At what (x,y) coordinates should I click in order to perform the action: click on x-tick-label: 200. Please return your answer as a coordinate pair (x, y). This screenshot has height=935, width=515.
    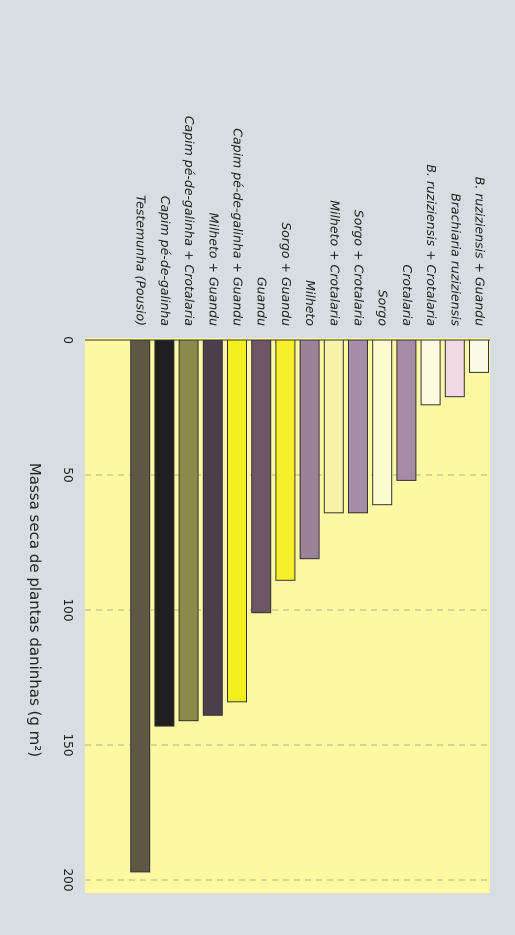
    Looking at the image, I should click on (68, 880).